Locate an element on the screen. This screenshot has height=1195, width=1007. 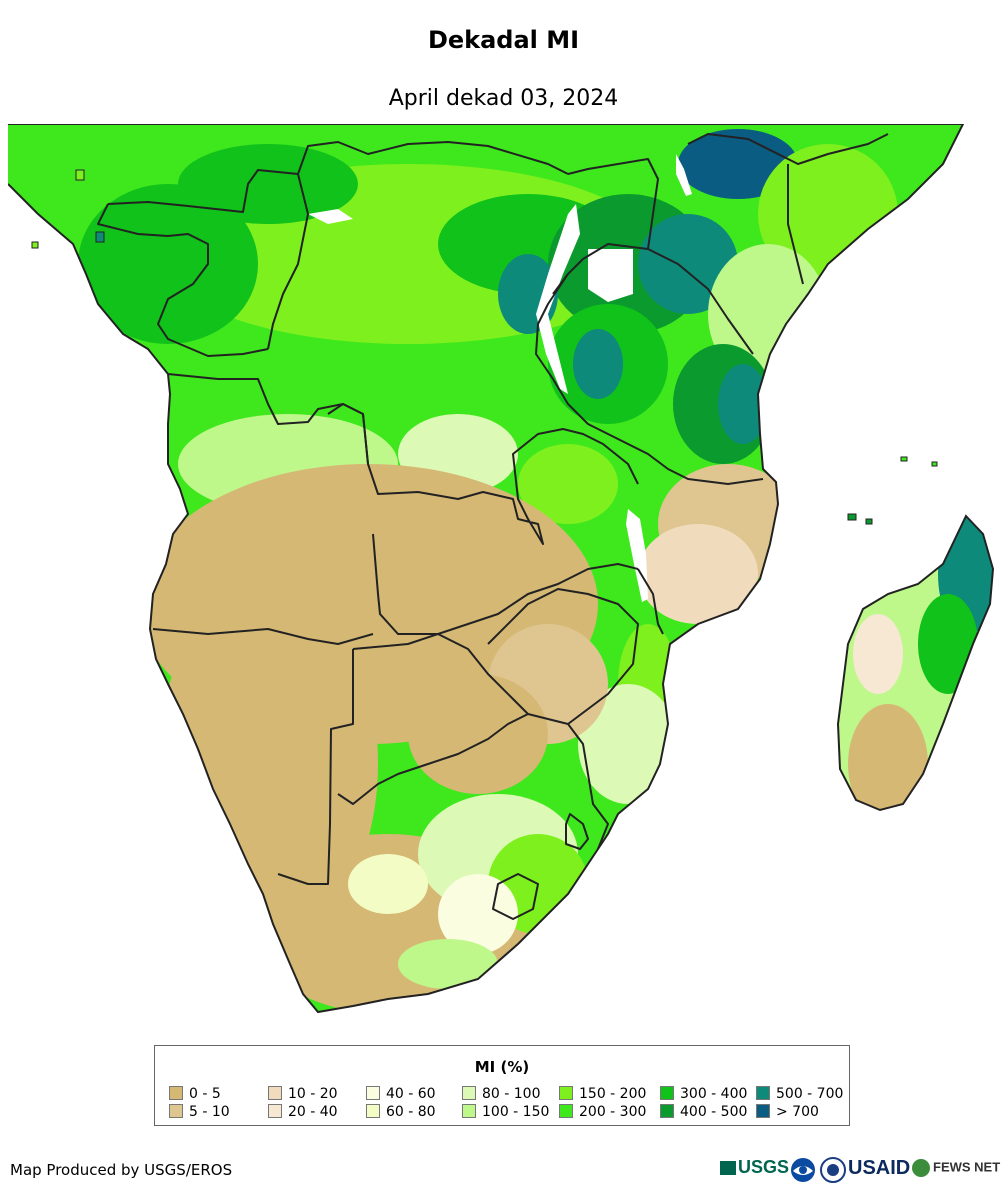
legend-label: 400 - 500 is located at coordinates (714, 1112).